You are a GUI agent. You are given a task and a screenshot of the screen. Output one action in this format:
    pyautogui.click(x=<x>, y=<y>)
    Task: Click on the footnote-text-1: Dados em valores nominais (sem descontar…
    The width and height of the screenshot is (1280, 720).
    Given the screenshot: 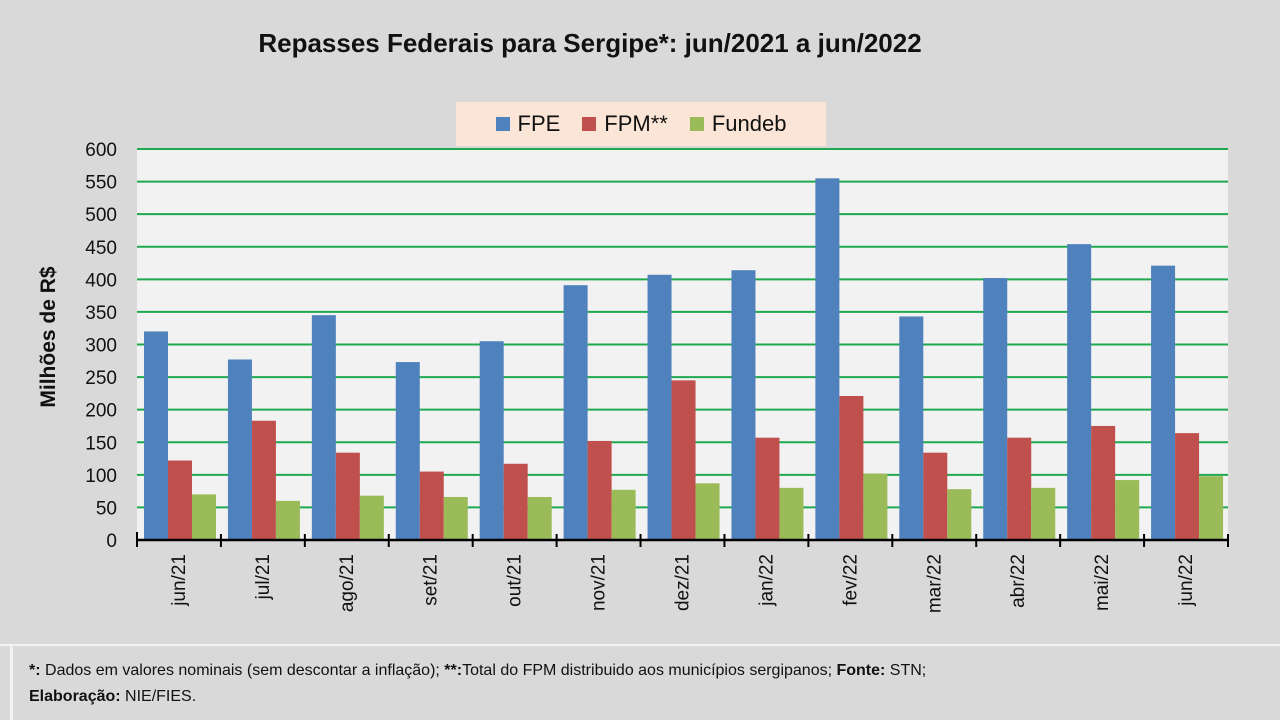 What is the action you would take?
    pyautogui.click(x=242, y=670)
    